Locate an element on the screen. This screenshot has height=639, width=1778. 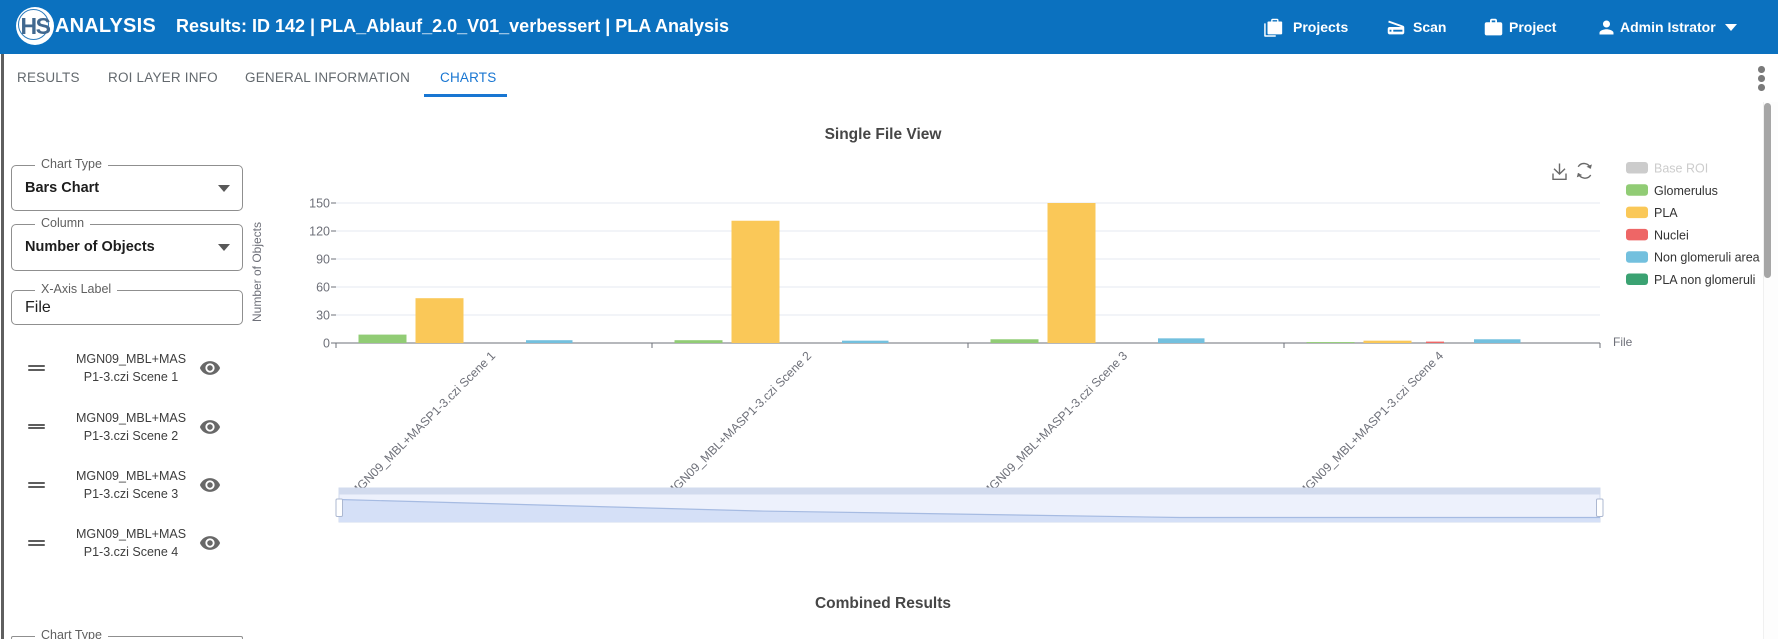
svg-text: File is located at coordinates (1623, 342).